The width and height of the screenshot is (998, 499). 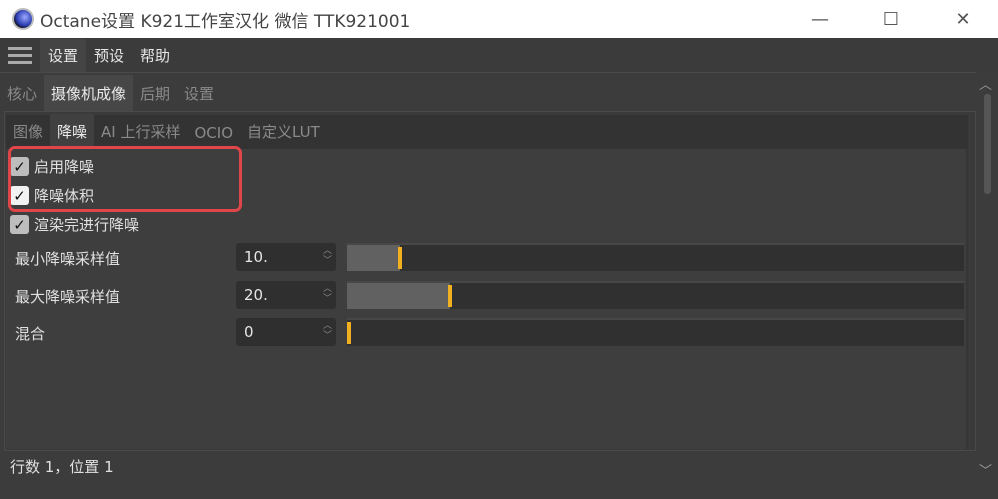 I want to click on tab-post: 后期, so click(x=155, y=94).